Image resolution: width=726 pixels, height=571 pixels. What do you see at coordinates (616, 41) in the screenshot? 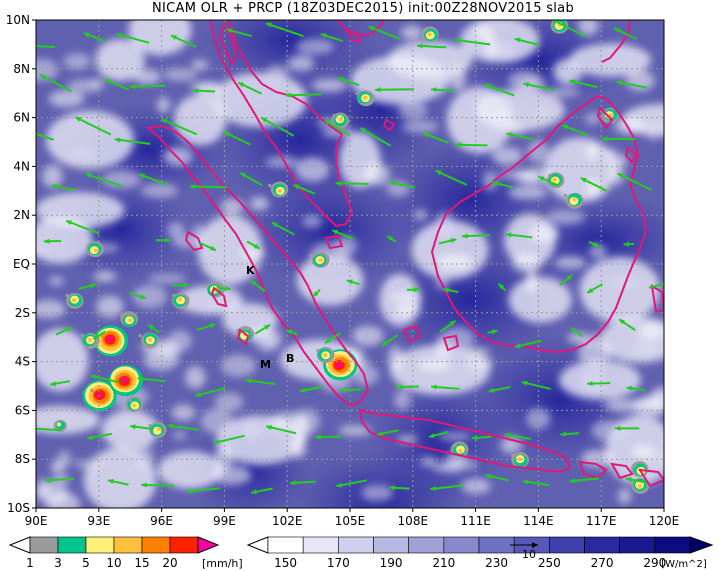
I see `indochina-coast` at bounding box center [616, 41].